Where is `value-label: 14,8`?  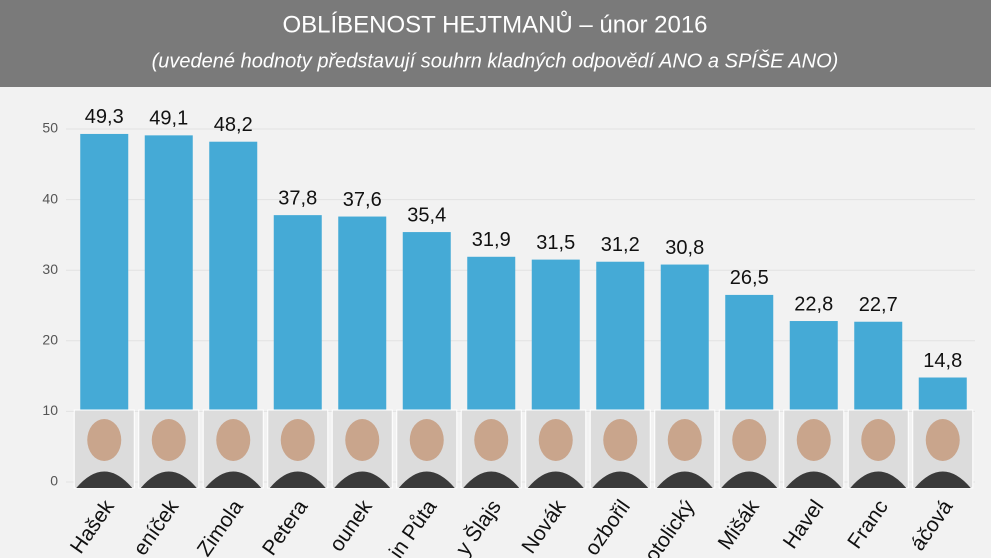 value-label: 14,8 is located at coordinates (942, 361).